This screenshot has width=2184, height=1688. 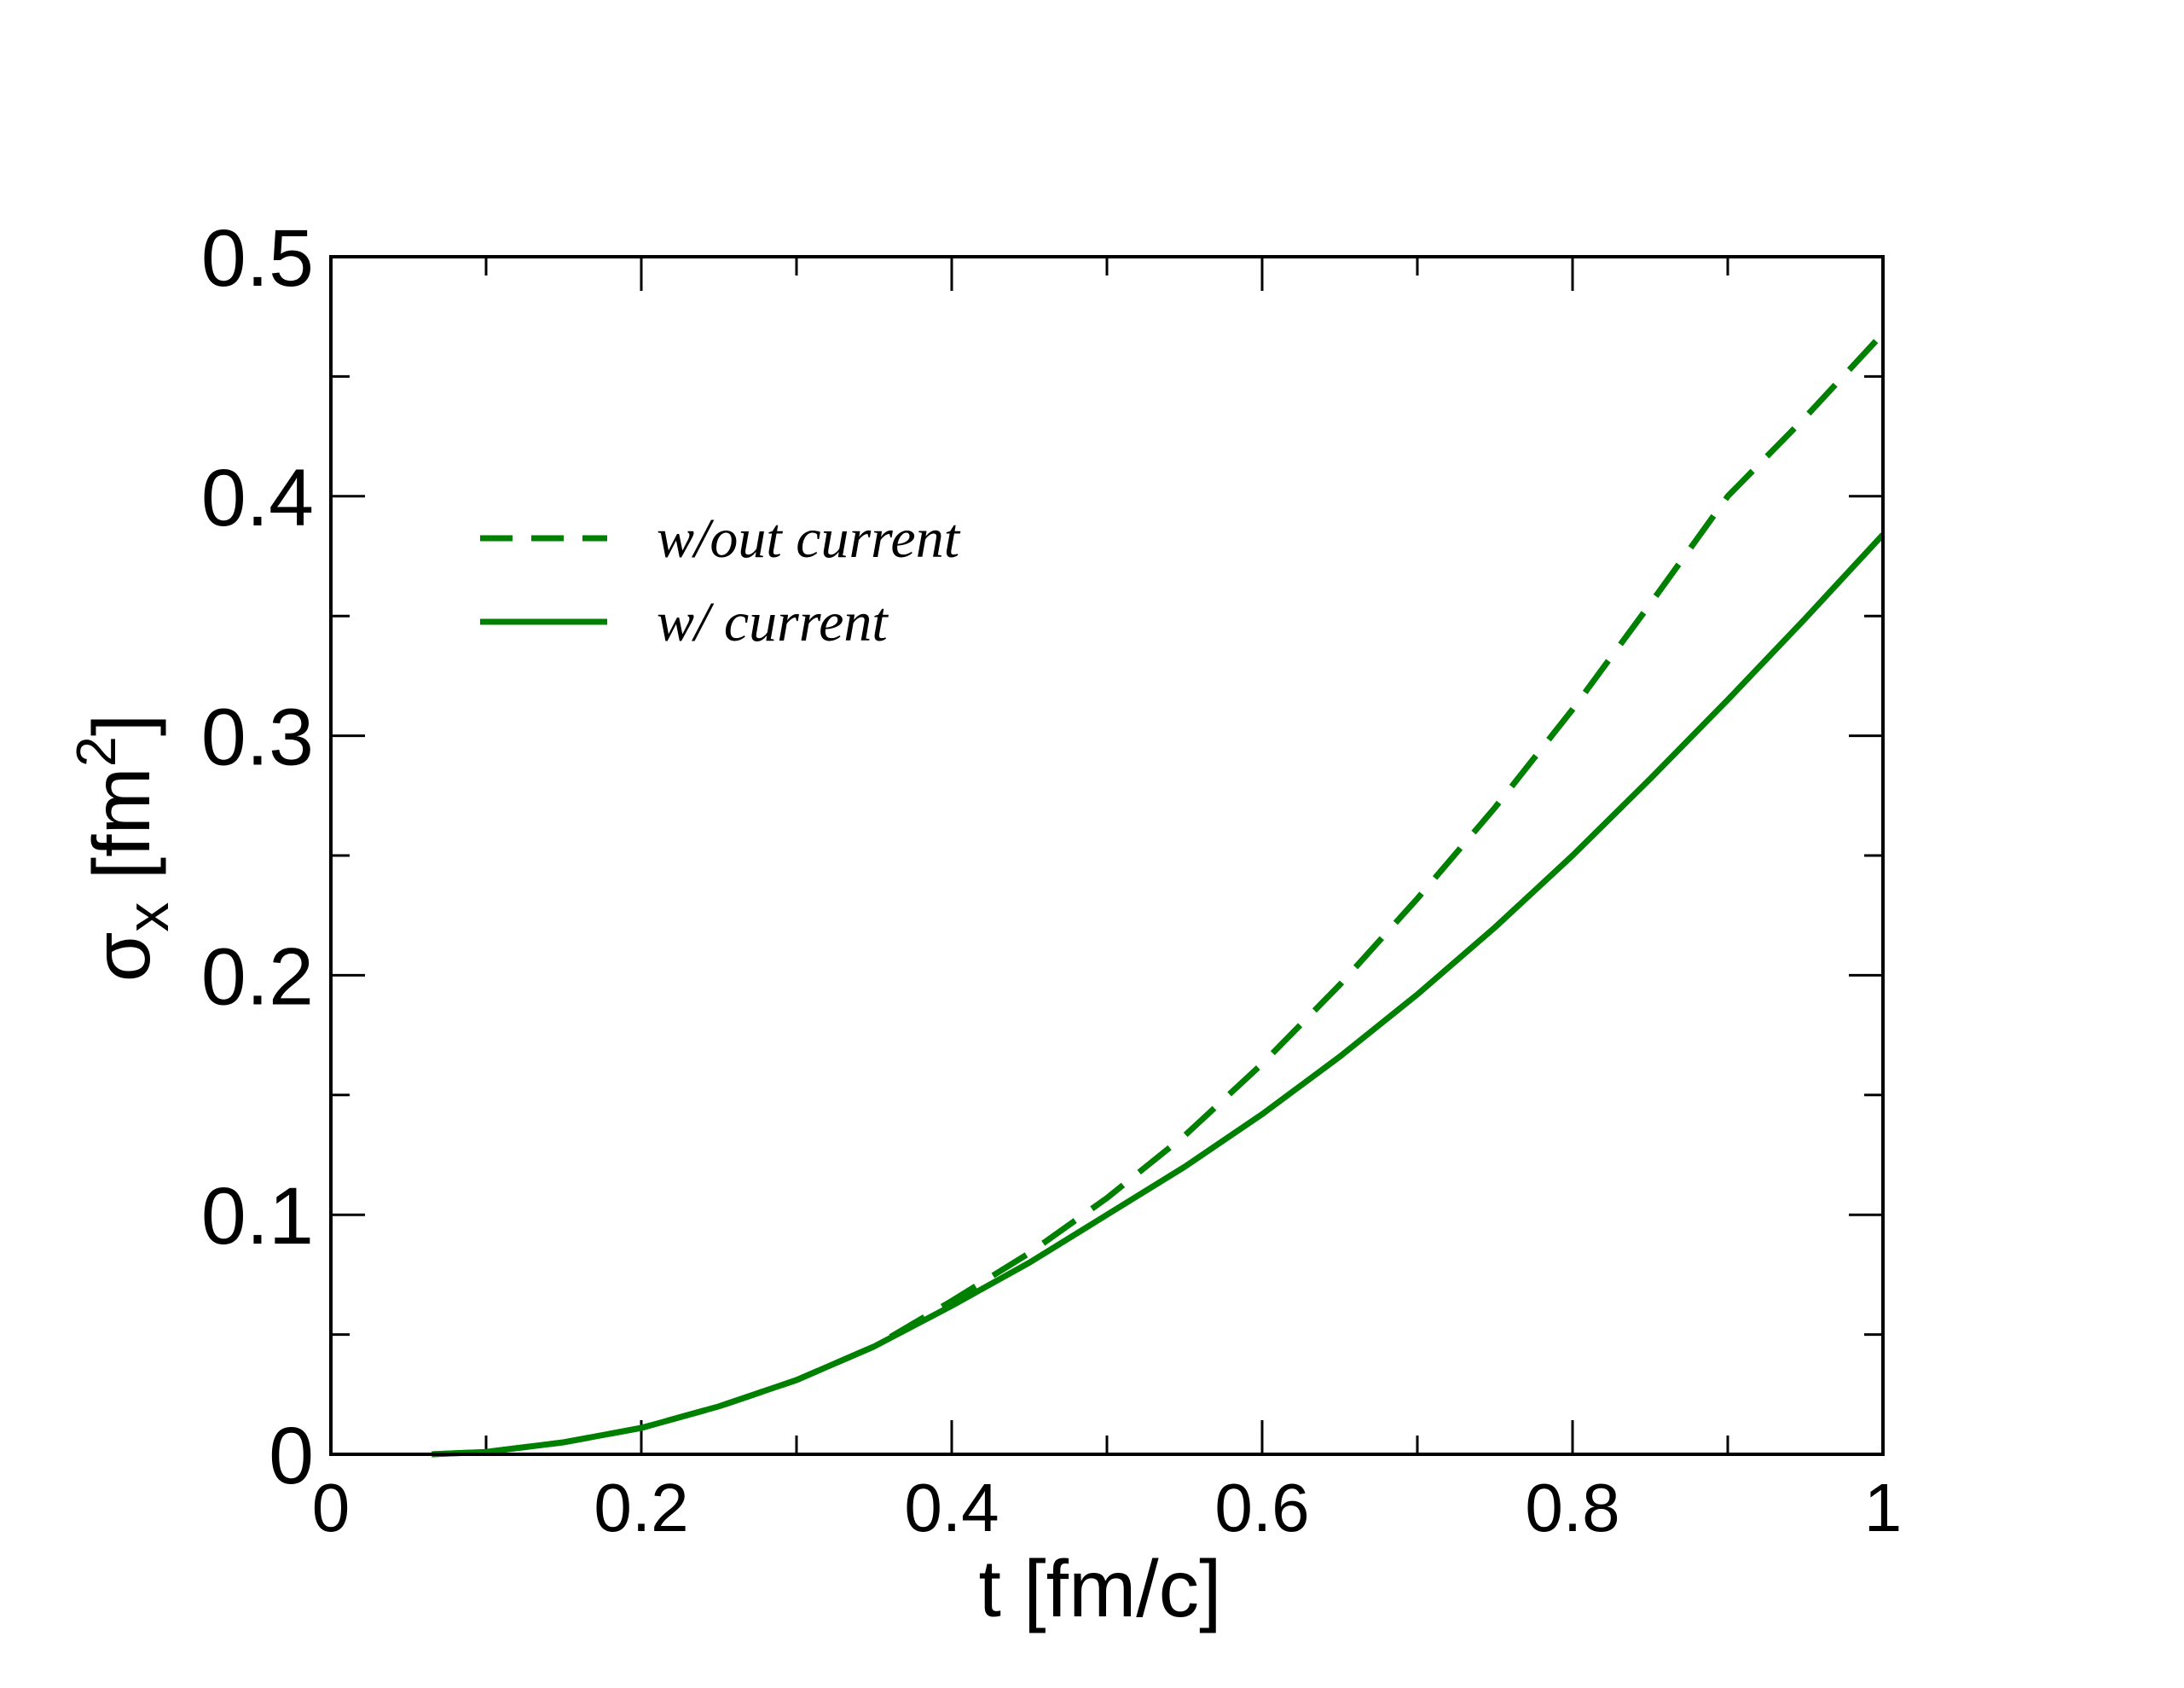 I want to click on x-tick-label: 0.2, so click(x=641, y=1508).